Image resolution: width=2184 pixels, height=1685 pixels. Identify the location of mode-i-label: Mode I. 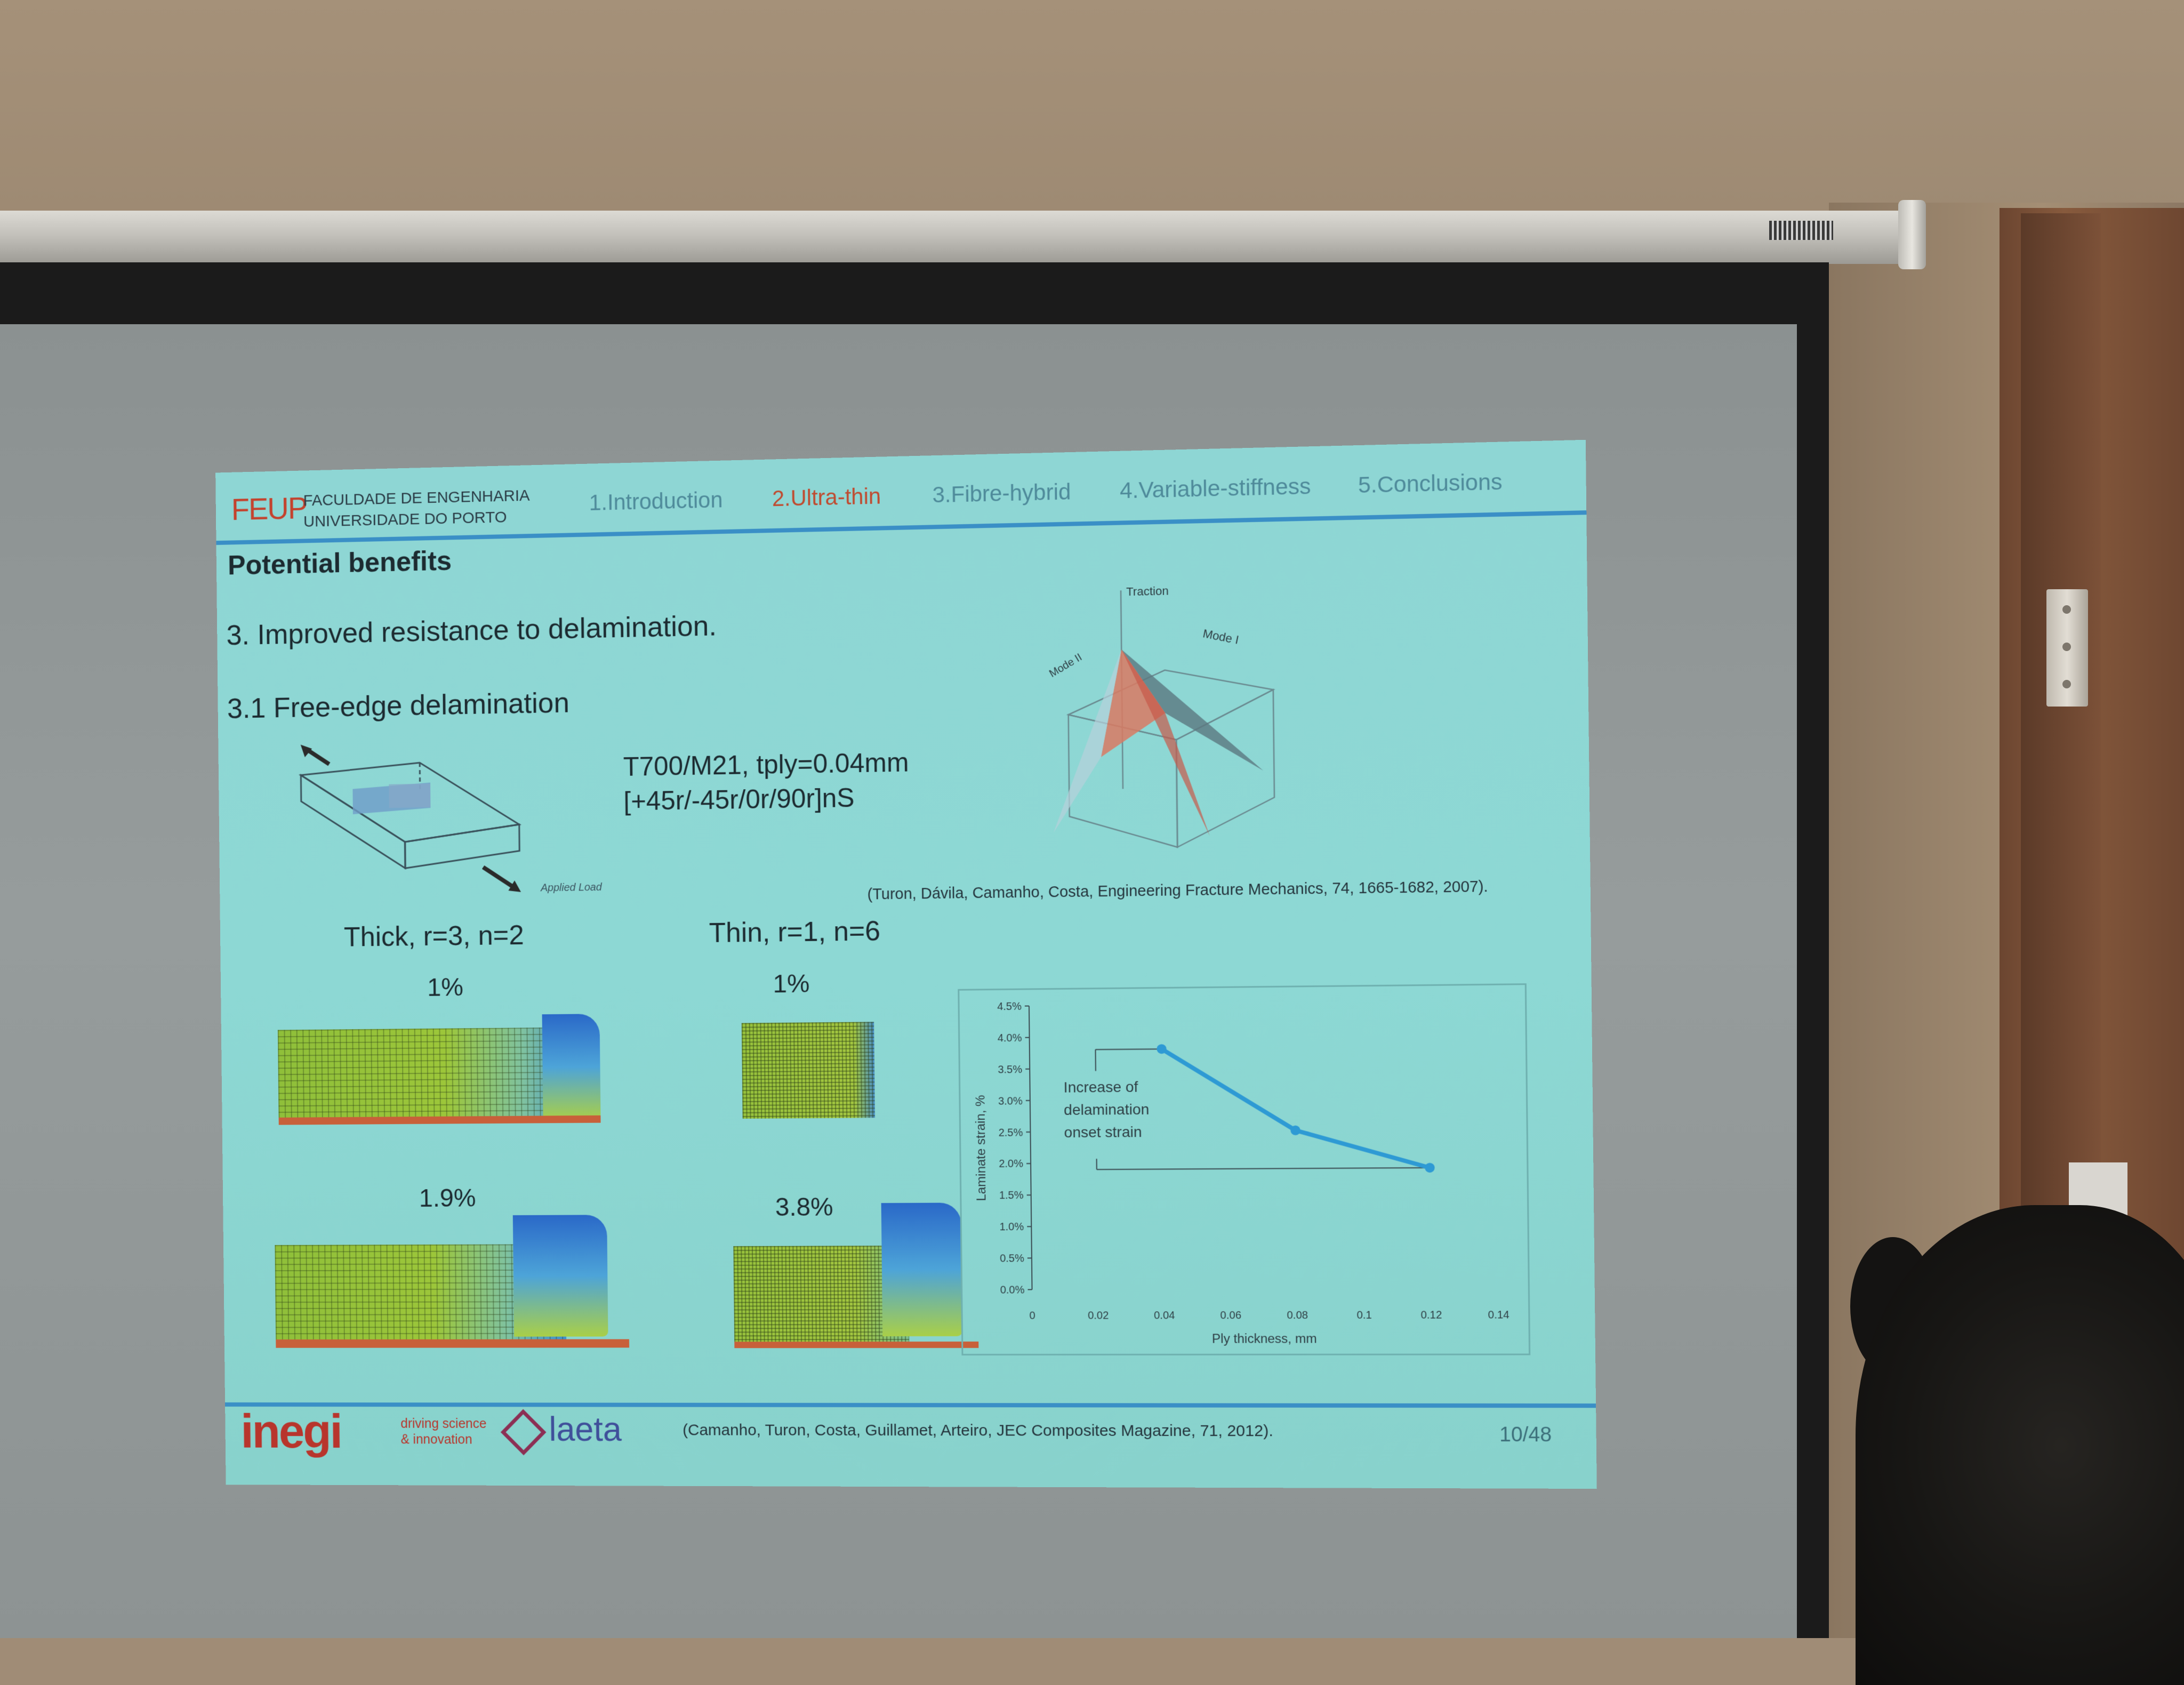
(1221, 637).